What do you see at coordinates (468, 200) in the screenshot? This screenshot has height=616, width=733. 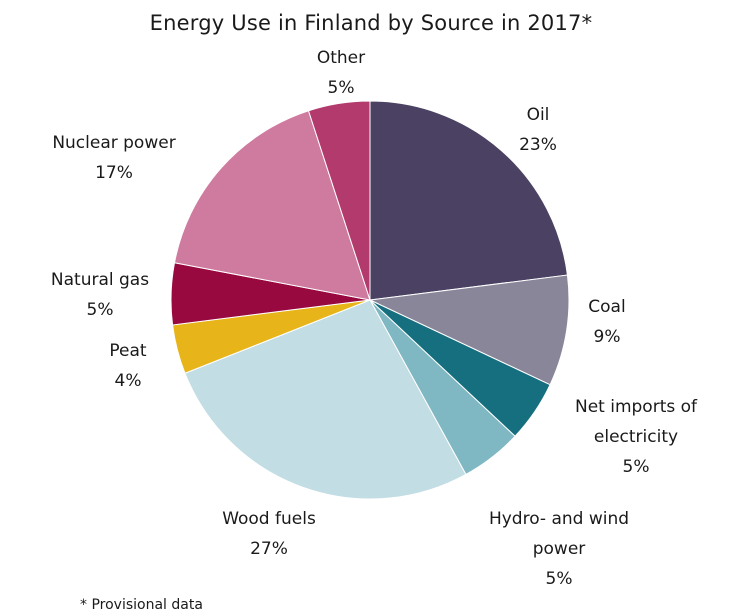 I see `pie-slice-oil` at bounding box center [468, 200].